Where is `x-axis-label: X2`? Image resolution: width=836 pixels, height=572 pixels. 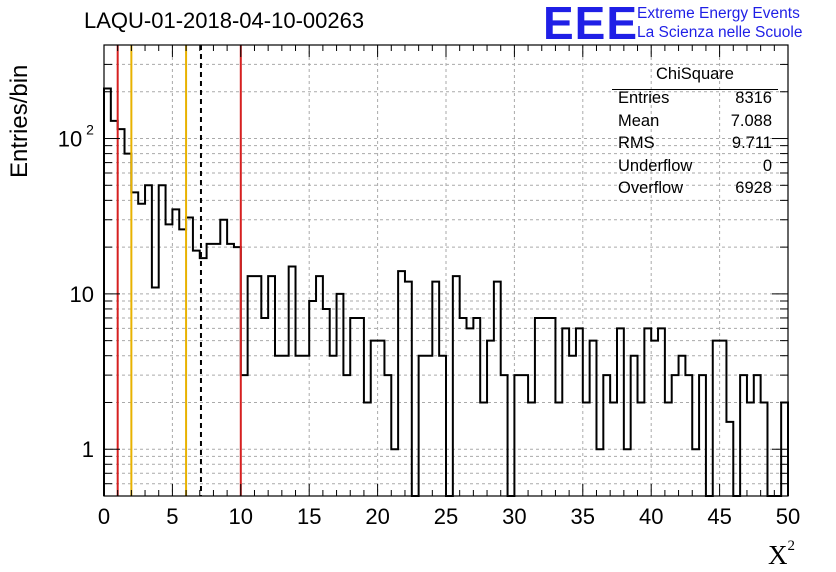
x-axis-label: X2 is located at coordinates (782, 554).